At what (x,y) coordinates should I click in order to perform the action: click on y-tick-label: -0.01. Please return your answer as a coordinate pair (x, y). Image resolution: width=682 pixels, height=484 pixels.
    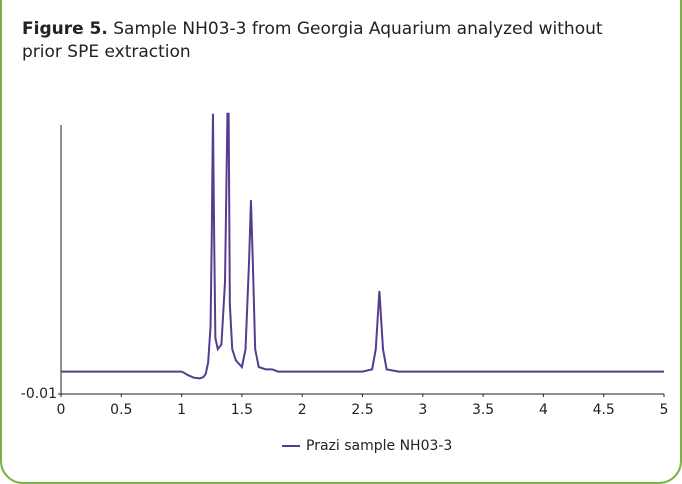
    Looking at the image, I should click on (39, 394).